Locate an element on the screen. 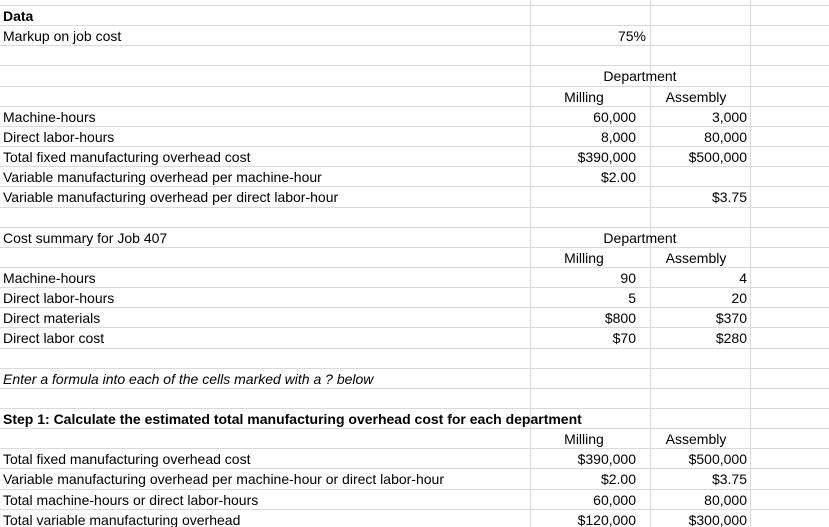  row-label: Cost summary for Job 407 is located at coordinates (85, 237).